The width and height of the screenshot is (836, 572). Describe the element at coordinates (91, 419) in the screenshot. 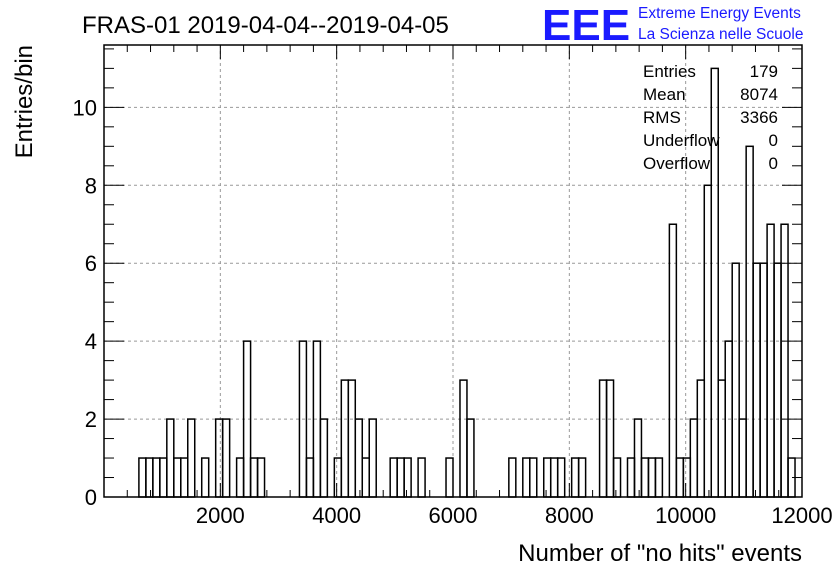

I see `y-tick-label: 2` at that location.